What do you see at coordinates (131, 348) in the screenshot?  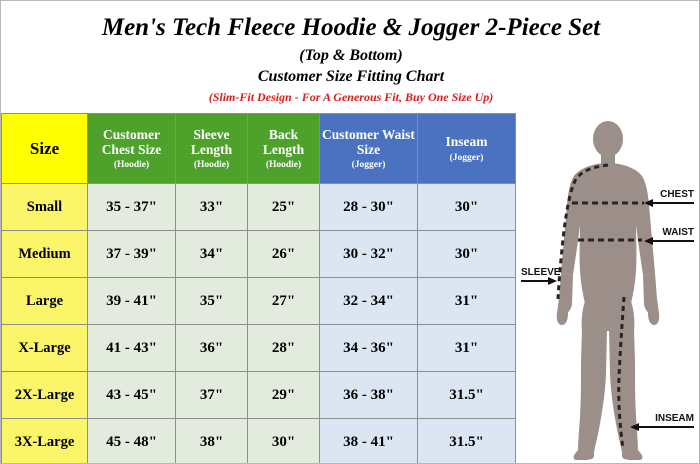 I see `cell-chest: 41 - 43"` at bounding box center [131, 348].